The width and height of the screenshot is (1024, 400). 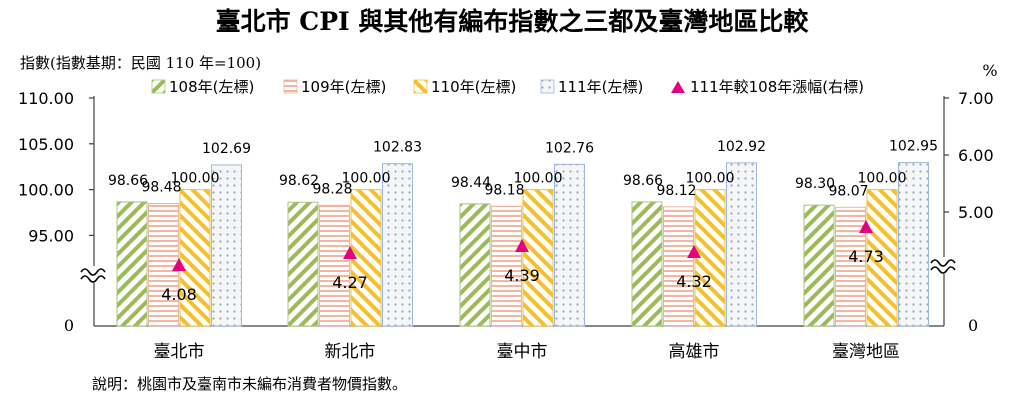 What do you see at coordinates (522, 275) in the screenshot?
I see `growth-value-label: 4.39` at bounding box center [522, 275].